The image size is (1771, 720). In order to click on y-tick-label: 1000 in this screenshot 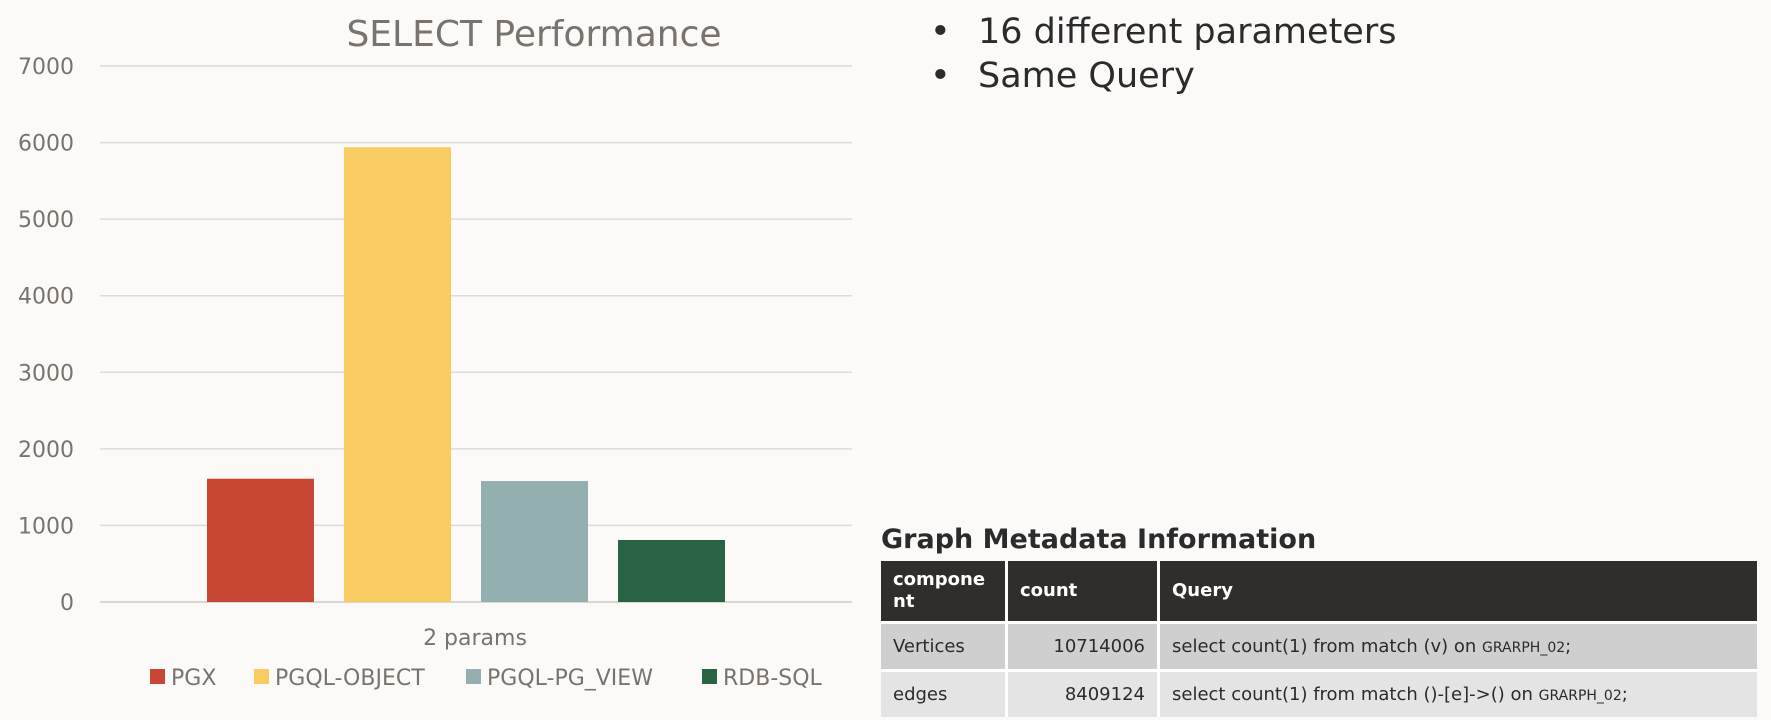, I will do `click(46, 526)`.